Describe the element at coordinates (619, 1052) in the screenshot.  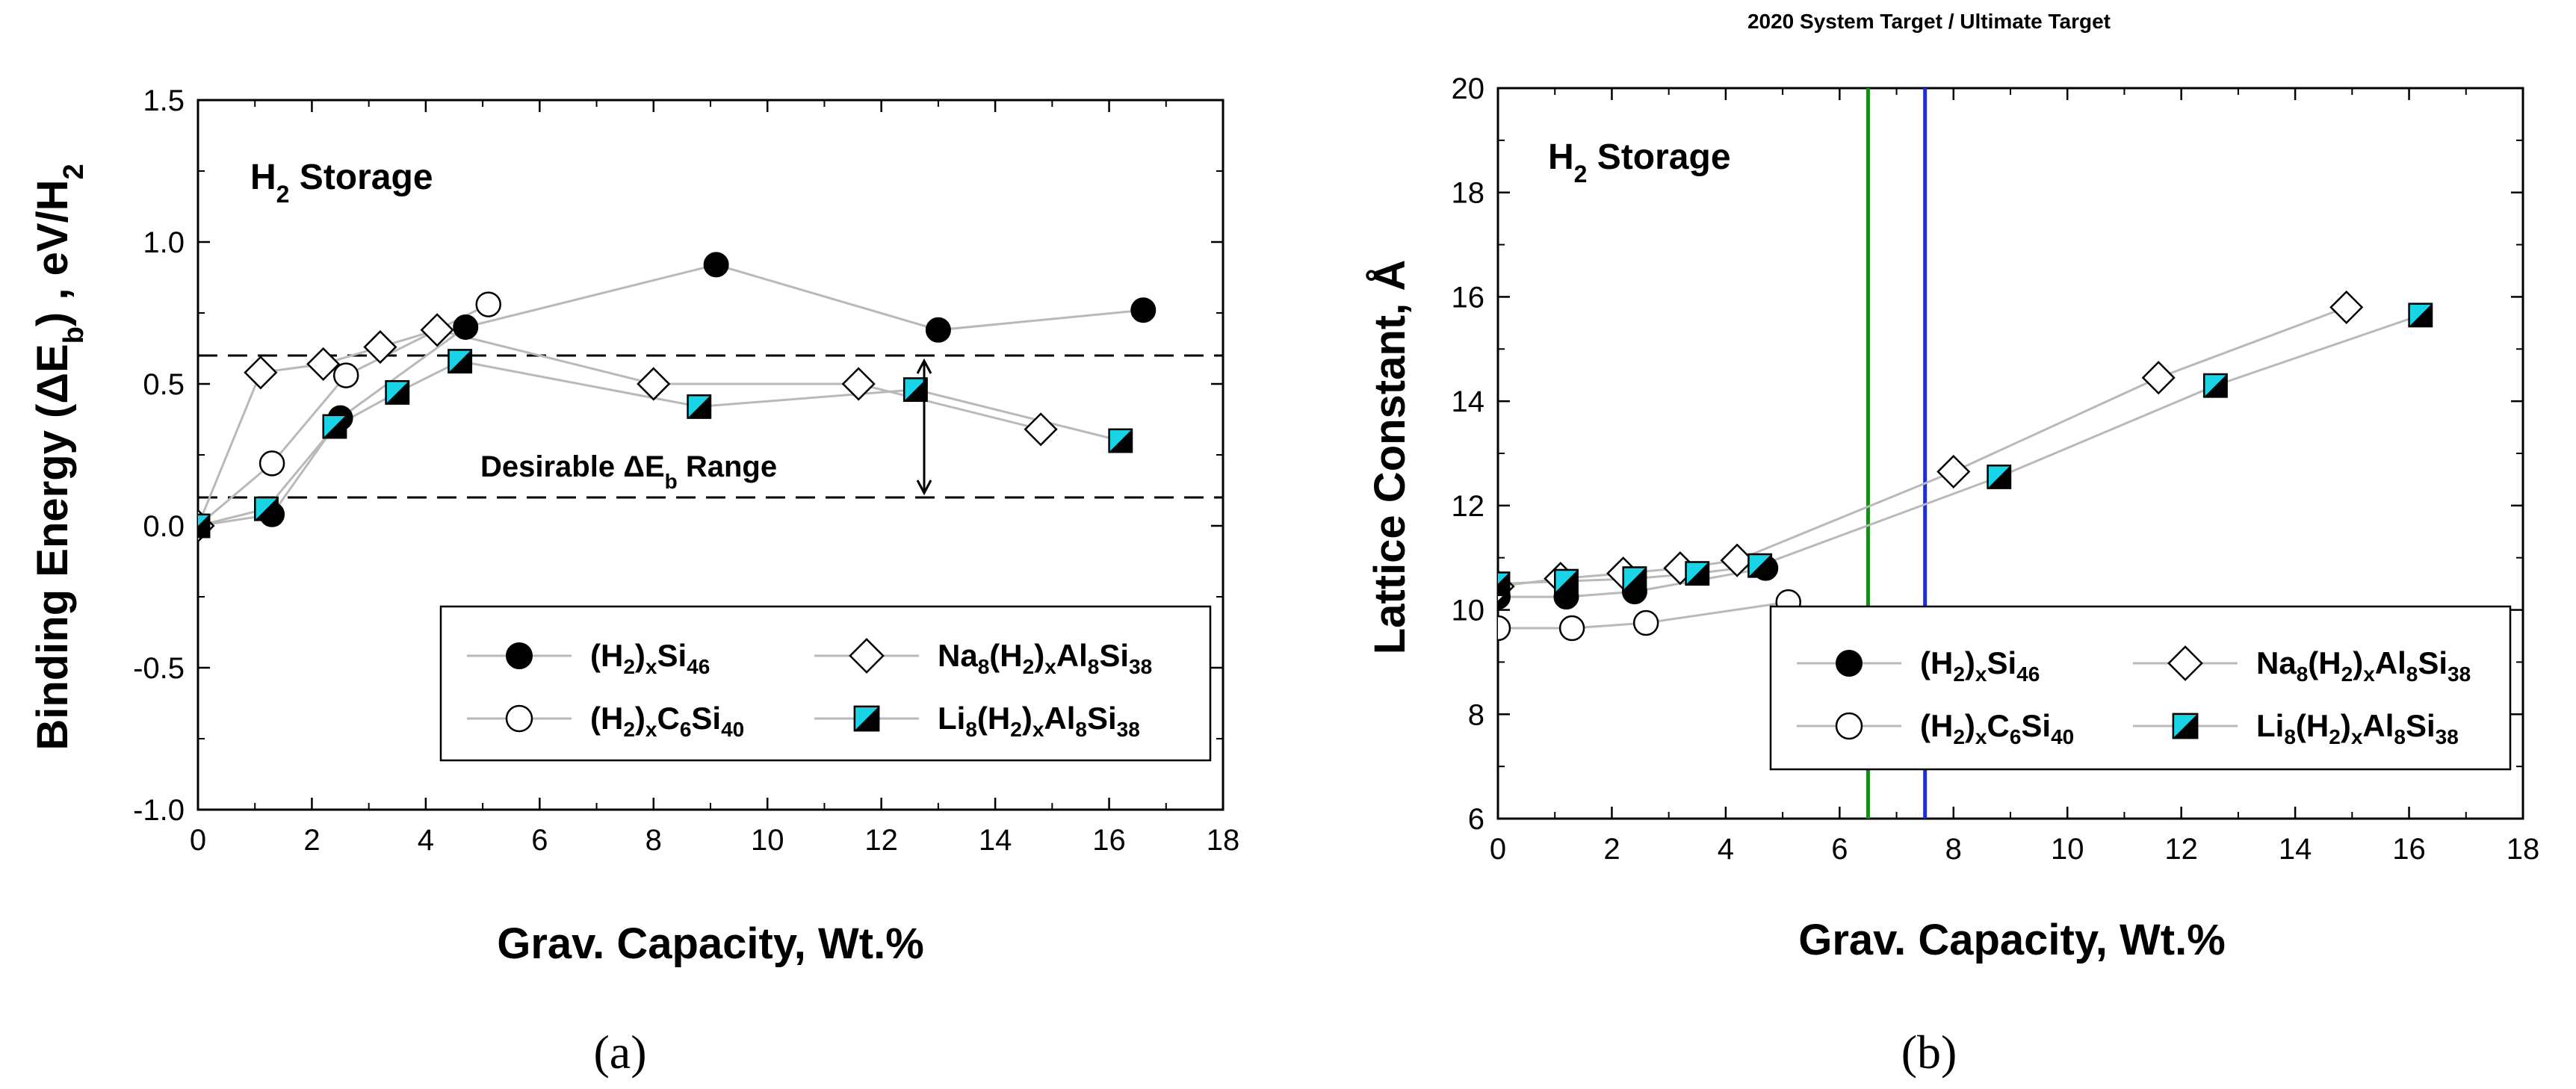
I see `panel-label-a: (a)` at that location.